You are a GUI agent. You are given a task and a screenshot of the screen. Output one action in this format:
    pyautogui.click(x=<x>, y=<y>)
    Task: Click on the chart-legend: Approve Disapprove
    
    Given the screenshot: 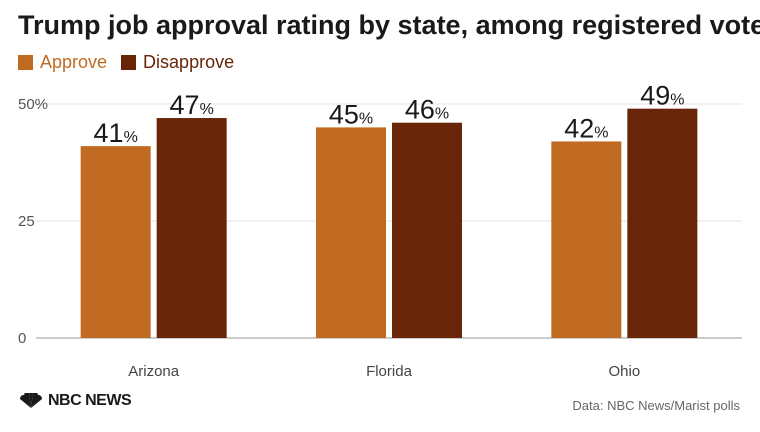 What is the action you would take?
    pyautogui.click(x=126, y=62)
    